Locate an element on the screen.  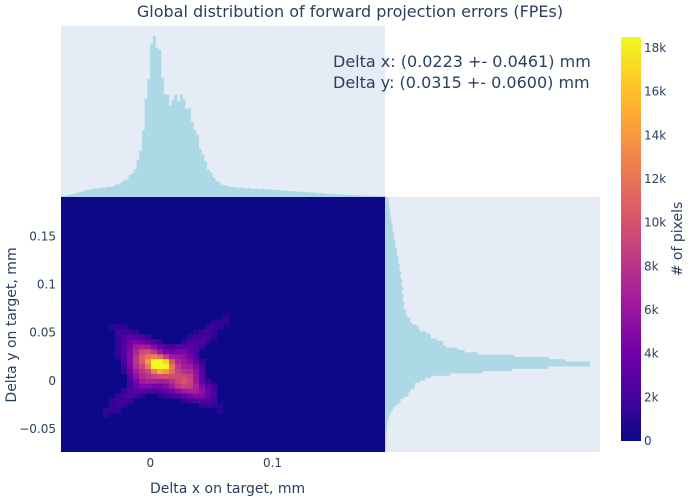
y-tick-label: 0.15 is located at coordinates (42, 237).